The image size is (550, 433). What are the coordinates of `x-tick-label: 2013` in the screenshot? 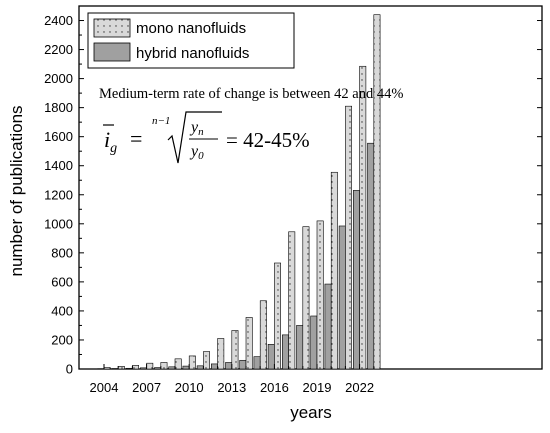 It's located at (231, 387).